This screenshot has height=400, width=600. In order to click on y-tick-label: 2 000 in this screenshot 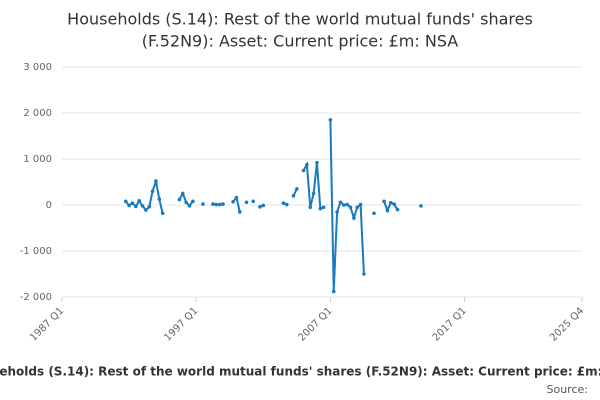, I will do `click(37, 113)`.